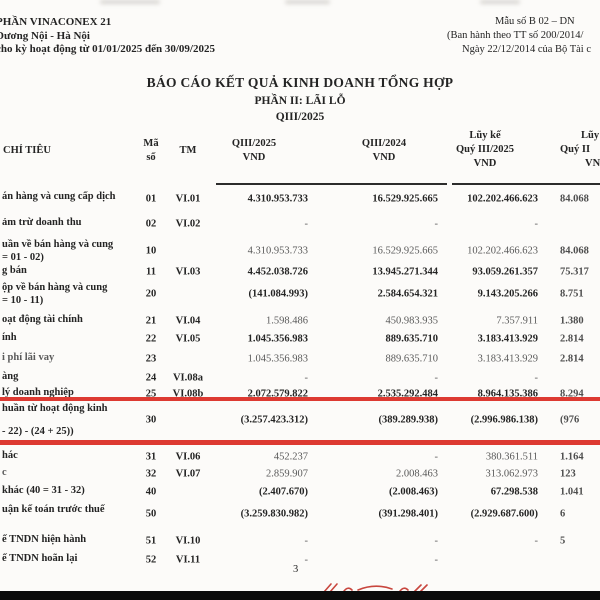  What do you see at coordinates (504, 514) in the screenshot?
I see `value-luyke-2025: (2.929.687.600)` at bounding box center [504, 514].